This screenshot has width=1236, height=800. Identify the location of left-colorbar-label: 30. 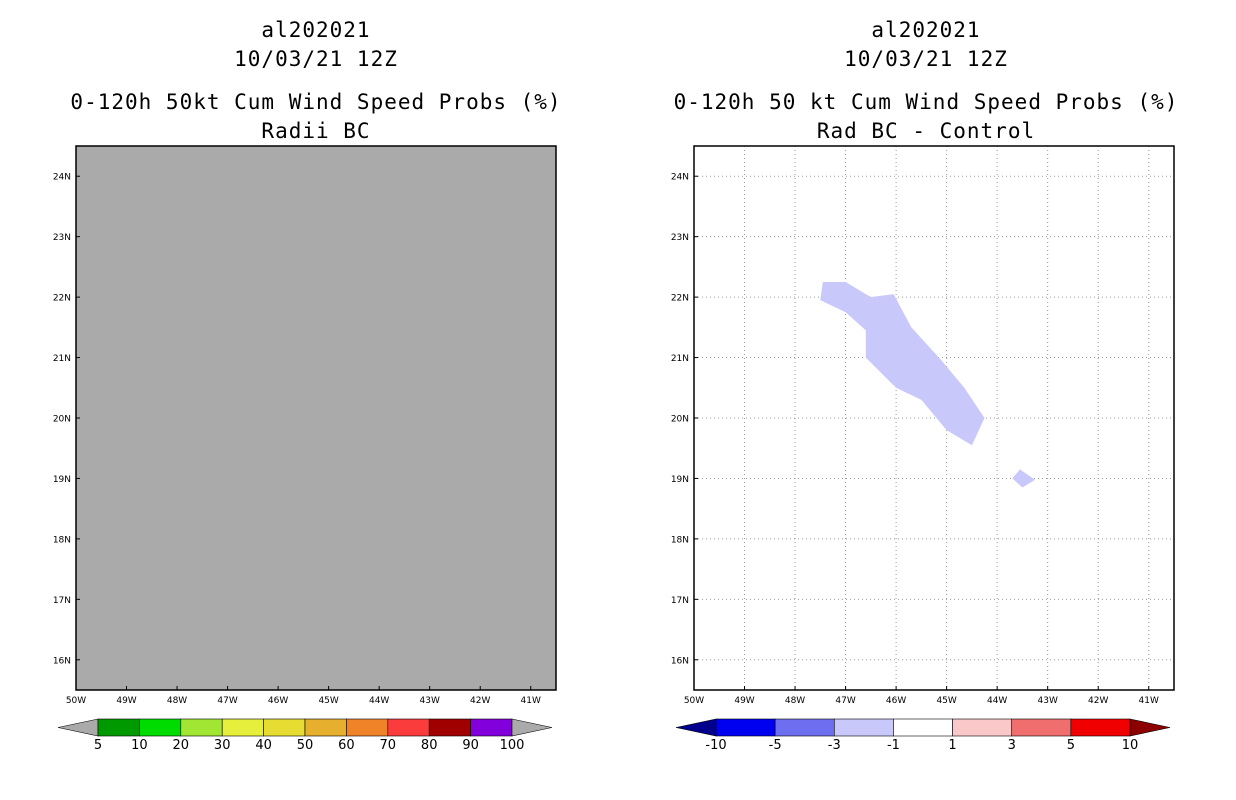
(222, 745).